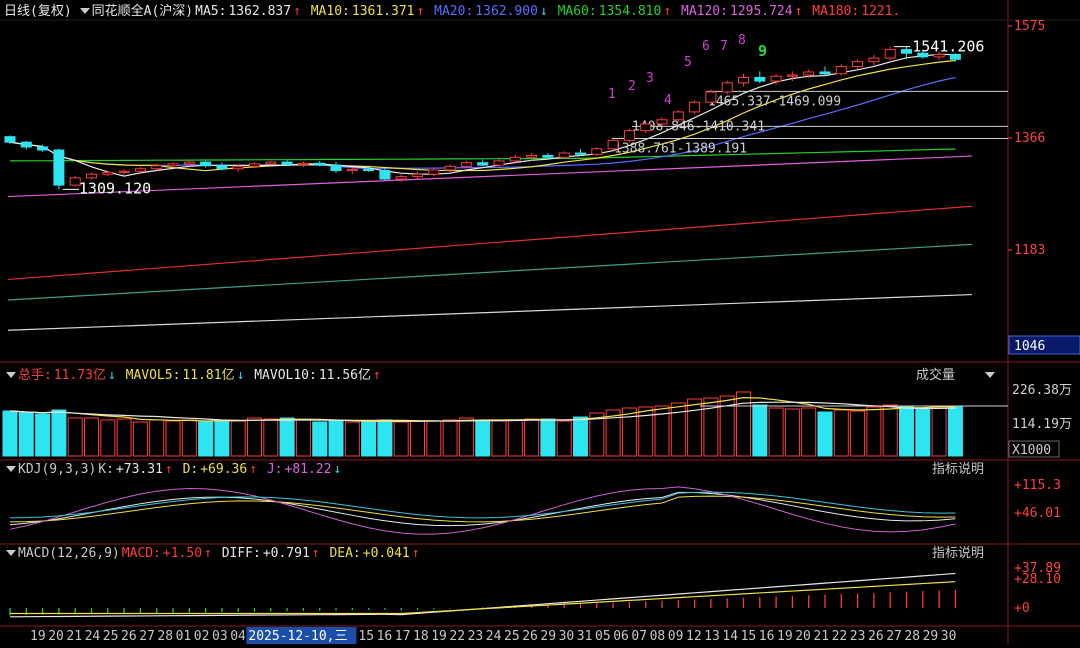  Describe the element at coordinates (948, 47) in the screenshot. I see `high-label: 1541.206` at that location.